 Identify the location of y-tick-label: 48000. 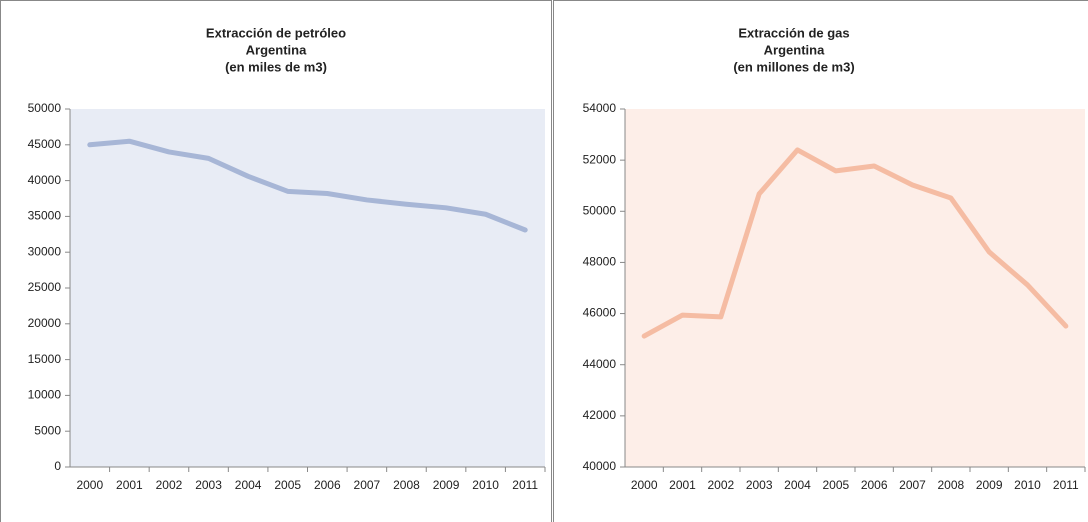
(600, 262).